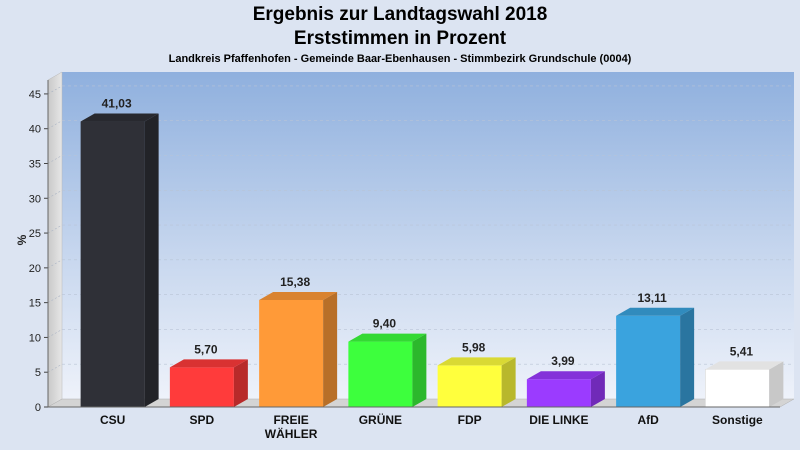 Image resolution: width=800 pixels, height=450 pixels. I want to click on y-tick-label: 20, so click(35, 269).